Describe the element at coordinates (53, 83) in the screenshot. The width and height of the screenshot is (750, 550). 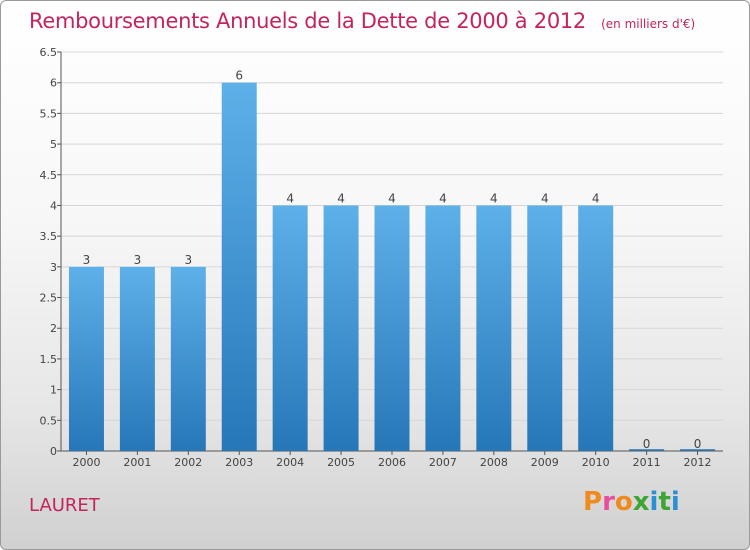
I see `y-tick-label: 6` at that location.